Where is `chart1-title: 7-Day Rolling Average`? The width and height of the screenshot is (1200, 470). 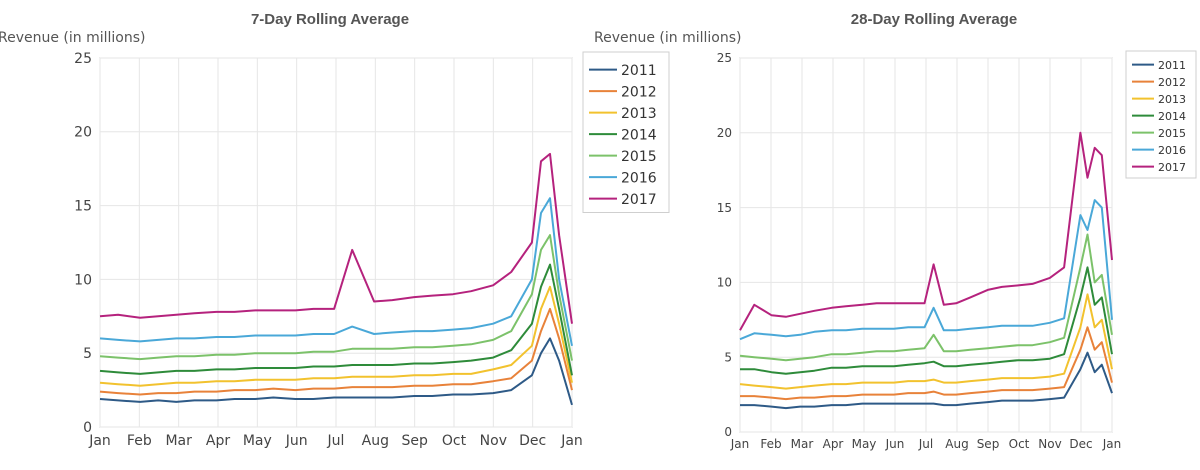 chart1-title: 7-Day Rolling Average is located at coordinates (330, 19).